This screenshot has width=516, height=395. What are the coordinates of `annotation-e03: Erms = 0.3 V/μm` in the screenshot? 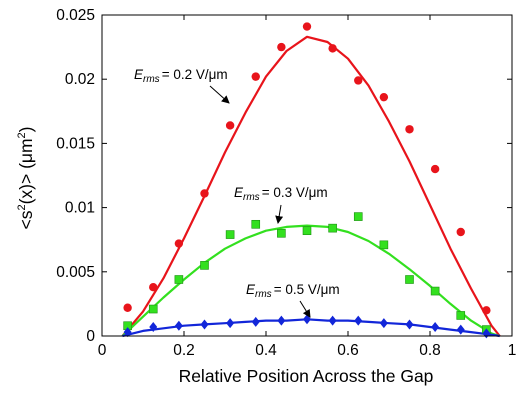 It's located at (281, 194).